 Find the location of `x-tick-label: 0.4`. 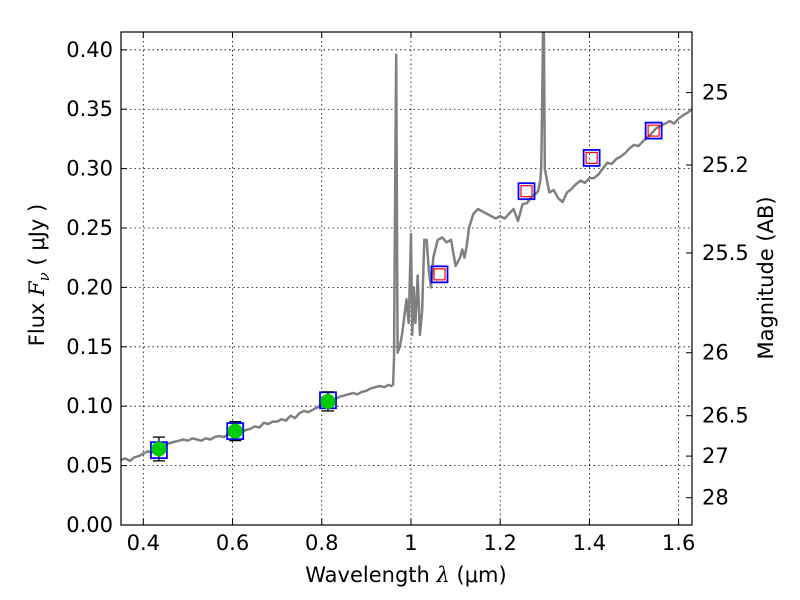

x-tick-label: 0.4 is located at coordinates (143, 543).